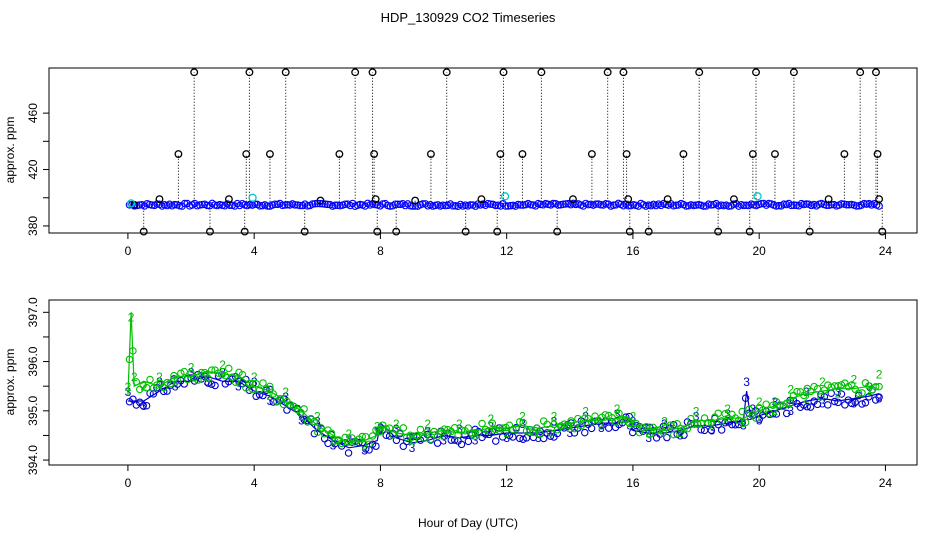 The width and height of the screenshot is (936, 540). I want to click on top-x-tick-label: 16, so click(633, 251).